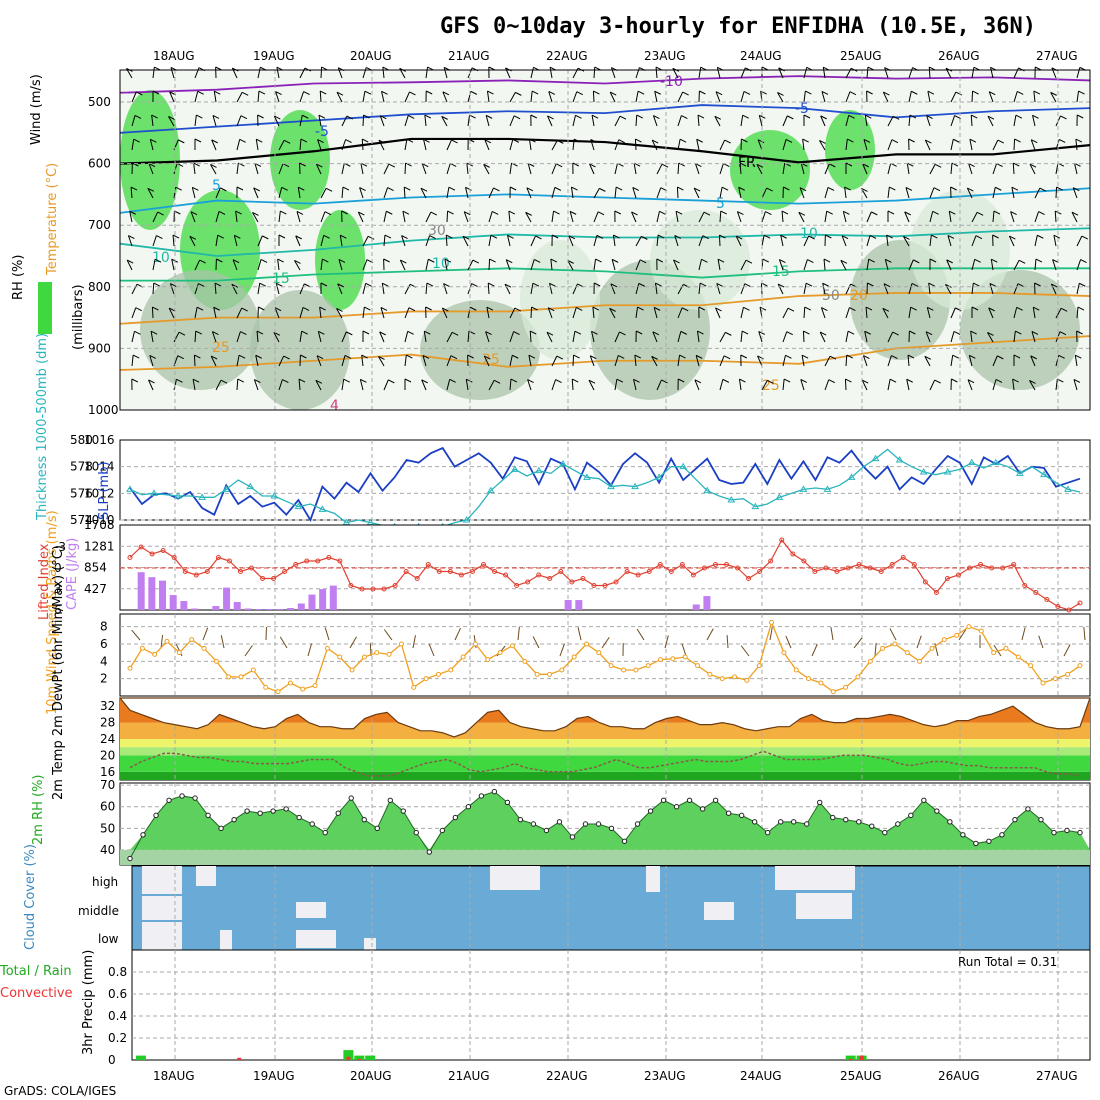 The height and width of the screenshot is (1100, 1100). What do you see at coordinates (959, 1076) in the screenshot?
I see `bottom-x-tick: 26AUG` at bounding box center [959, 1076].